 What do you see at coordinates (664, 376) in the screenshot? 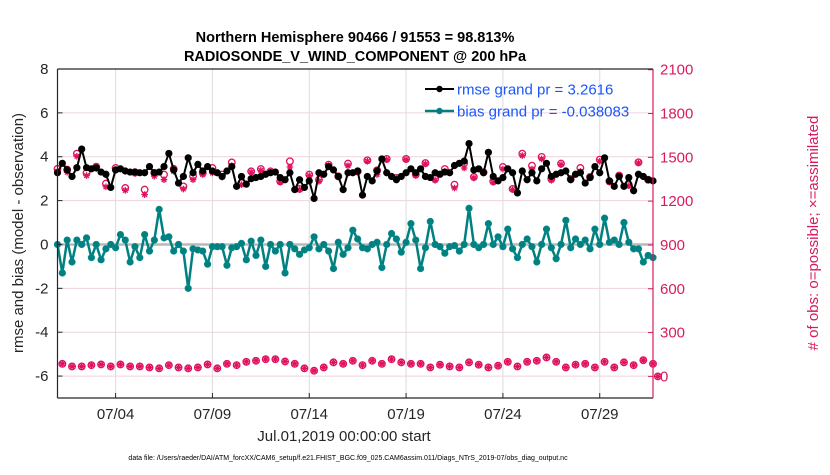
I see `y-right-tick-label: 0` at bounding box center [664, 376].